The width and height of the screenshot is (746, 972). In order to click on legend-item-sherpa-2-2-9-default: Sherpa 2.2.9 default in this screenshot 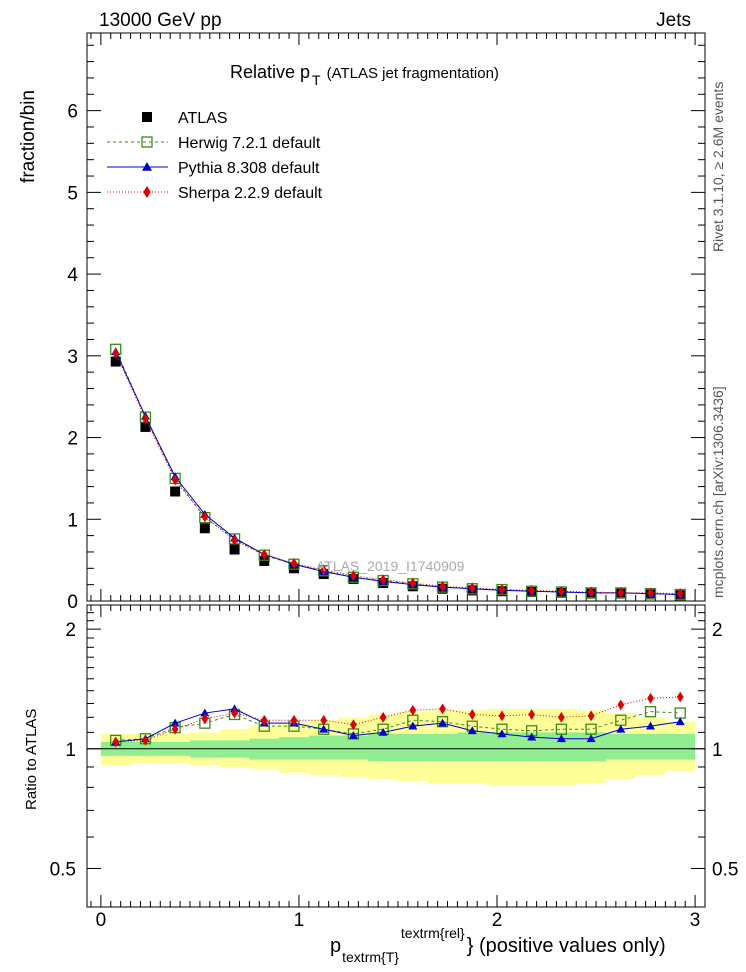, I will do `click(215, 193)`.